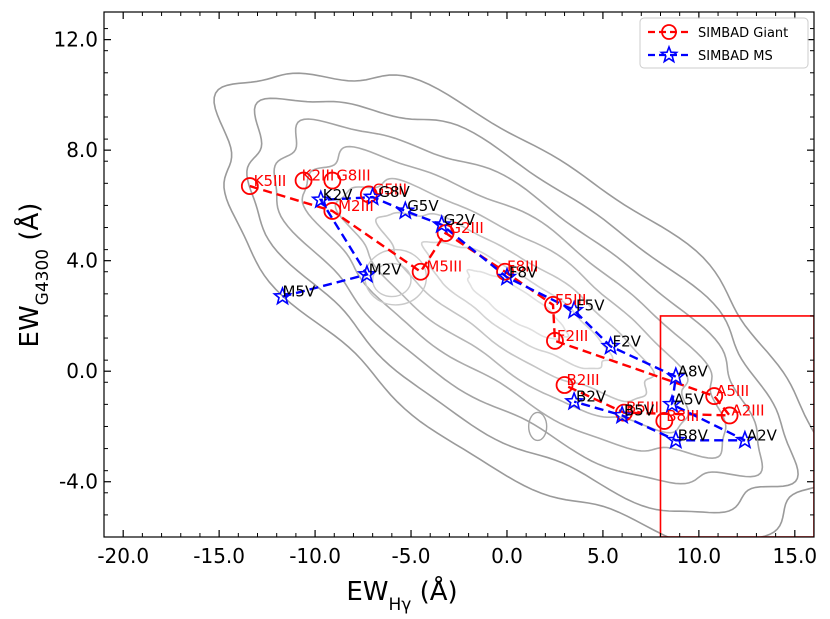  What do you see at coordinates (591, 397) in the screenshot?
I see `ms-label: B2V` at bounding box center [591, 397].